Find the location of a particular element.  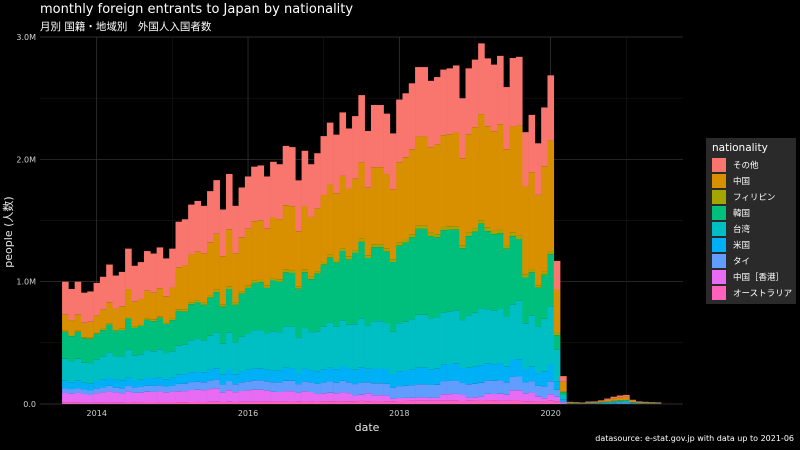

legend-item: フィリピン is located at coordinates (754, 197).